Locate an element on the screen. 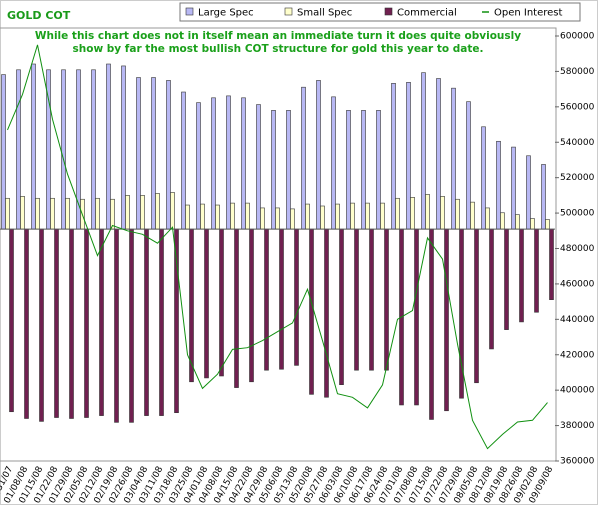  y2-tick-label: 360000 is located at coordinates (577, 462).